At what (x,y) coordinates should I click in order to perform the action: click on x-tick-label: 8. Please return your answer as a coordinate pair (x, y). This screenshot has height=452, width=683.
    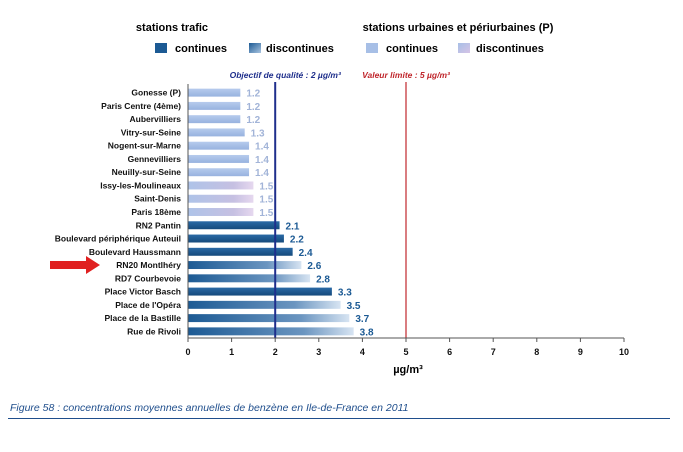
    Looking at the image, I should click on (536, 352).